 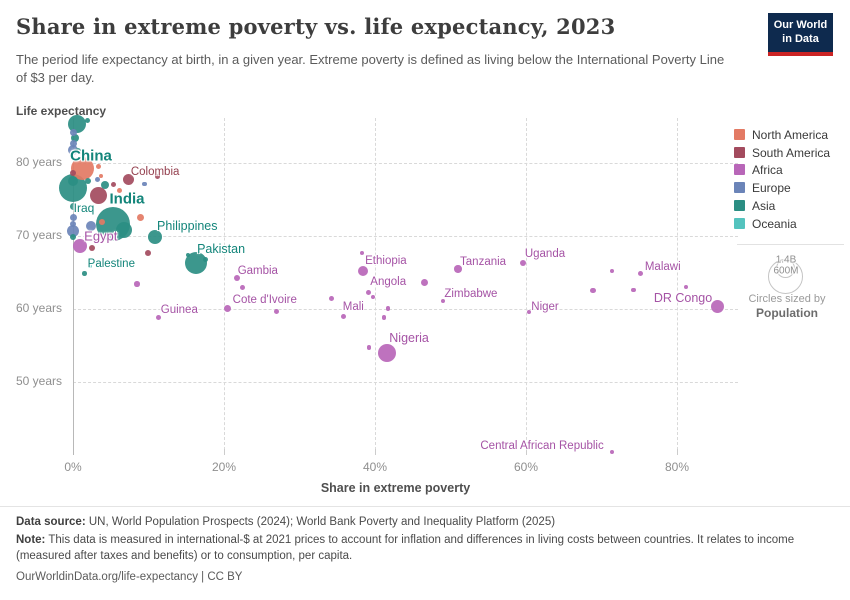 What do you see at coordinates (791, 170) in the screenshot?
I see `legend-item-africa: Africa` at bounding box center [791, 170].